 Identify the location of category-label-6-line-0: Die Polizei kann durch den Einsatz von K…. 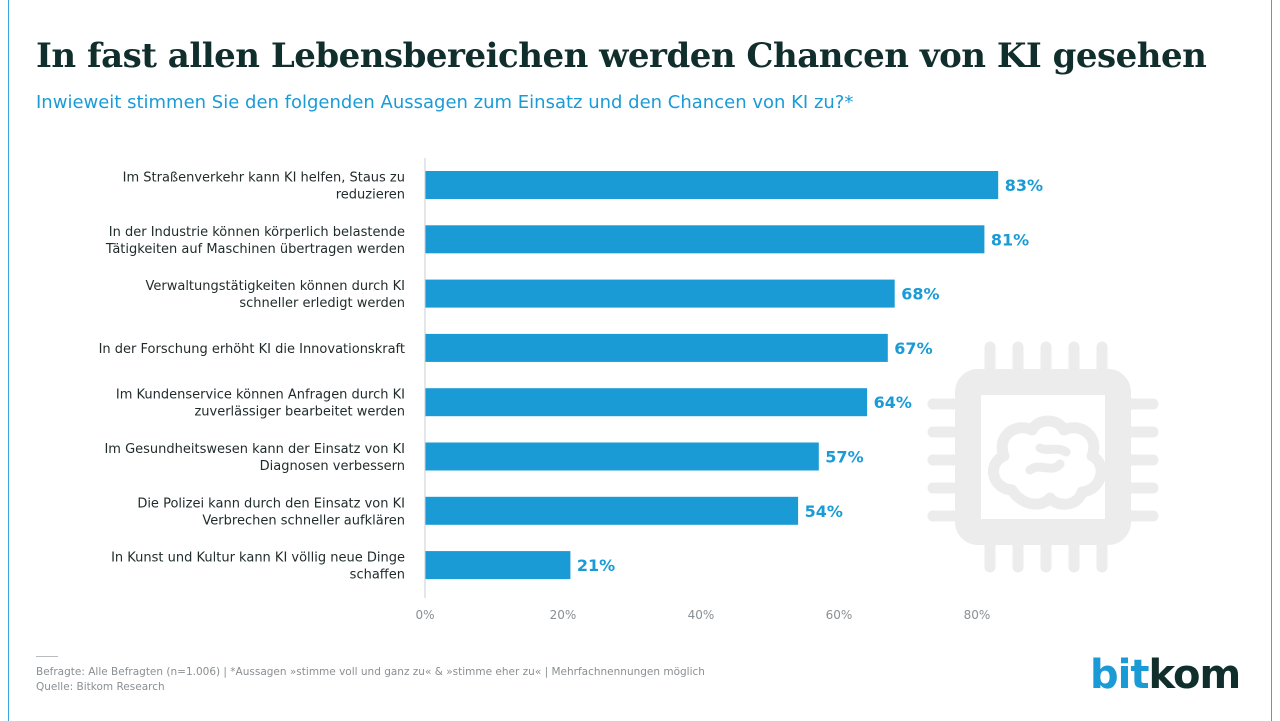
(271, 503).